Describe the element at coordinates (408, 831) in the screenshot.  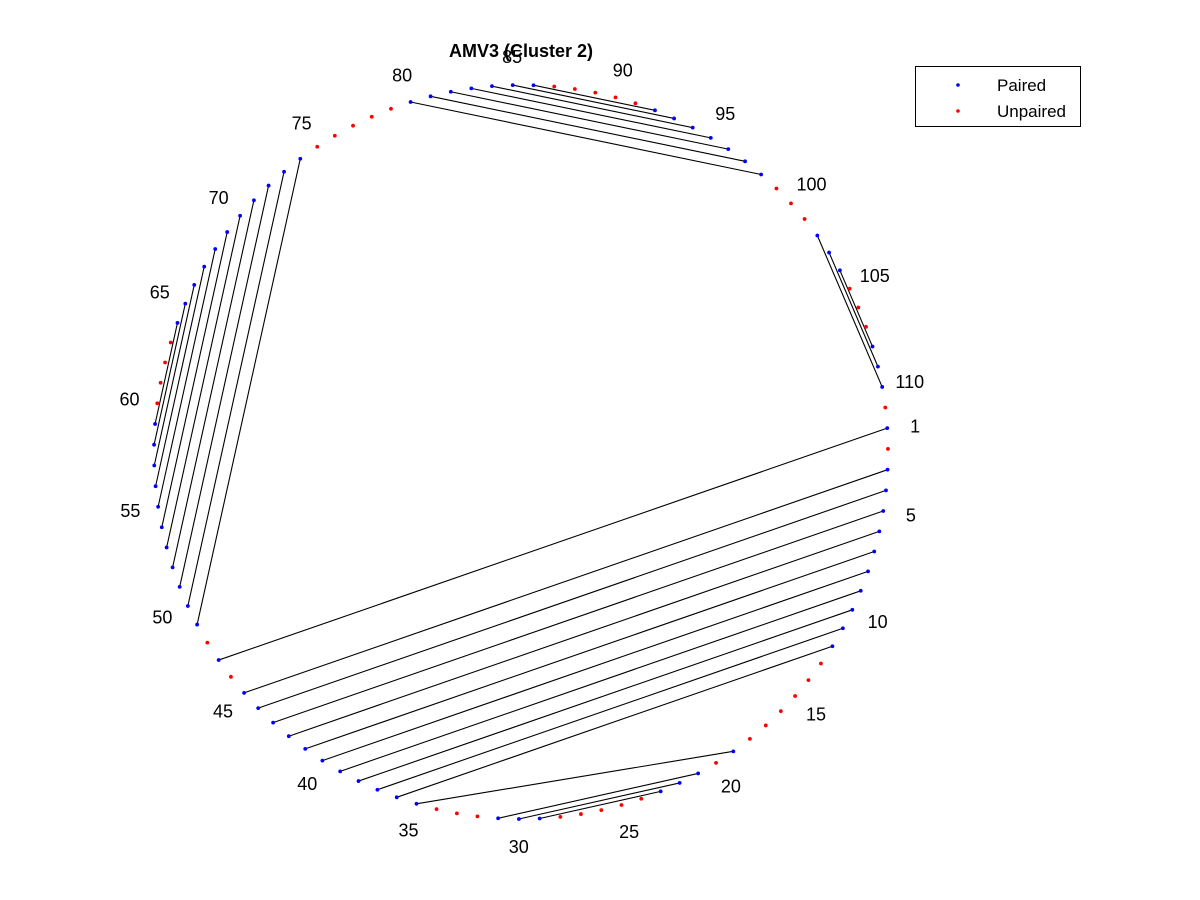
I see `position-label: 35` at that location.